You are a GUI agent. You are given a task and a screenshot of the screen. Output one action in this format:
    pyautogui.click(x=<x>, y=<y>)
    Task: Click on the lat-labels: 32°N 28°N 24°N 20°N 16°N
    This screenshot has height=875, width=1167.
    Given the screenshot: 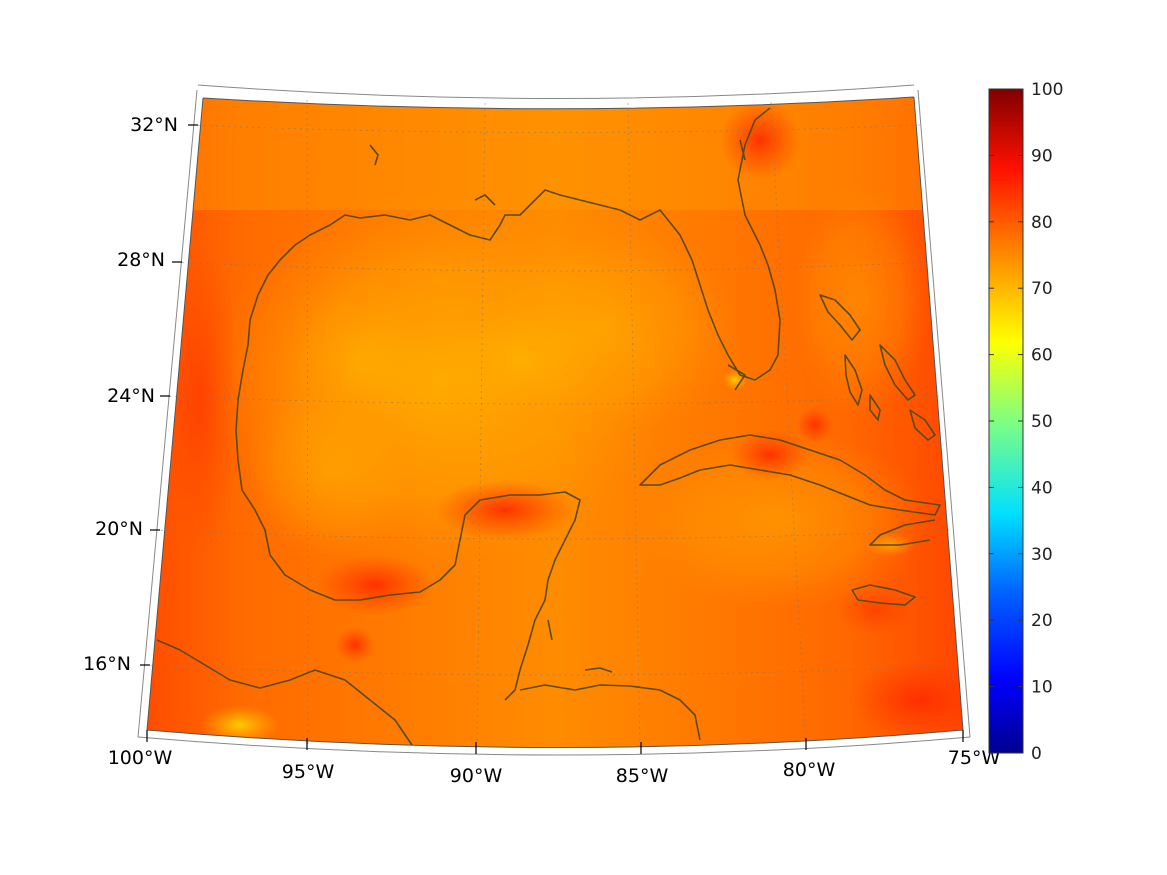 What is the action you would take?
    pyautogui.click(x=130, y=394)
    